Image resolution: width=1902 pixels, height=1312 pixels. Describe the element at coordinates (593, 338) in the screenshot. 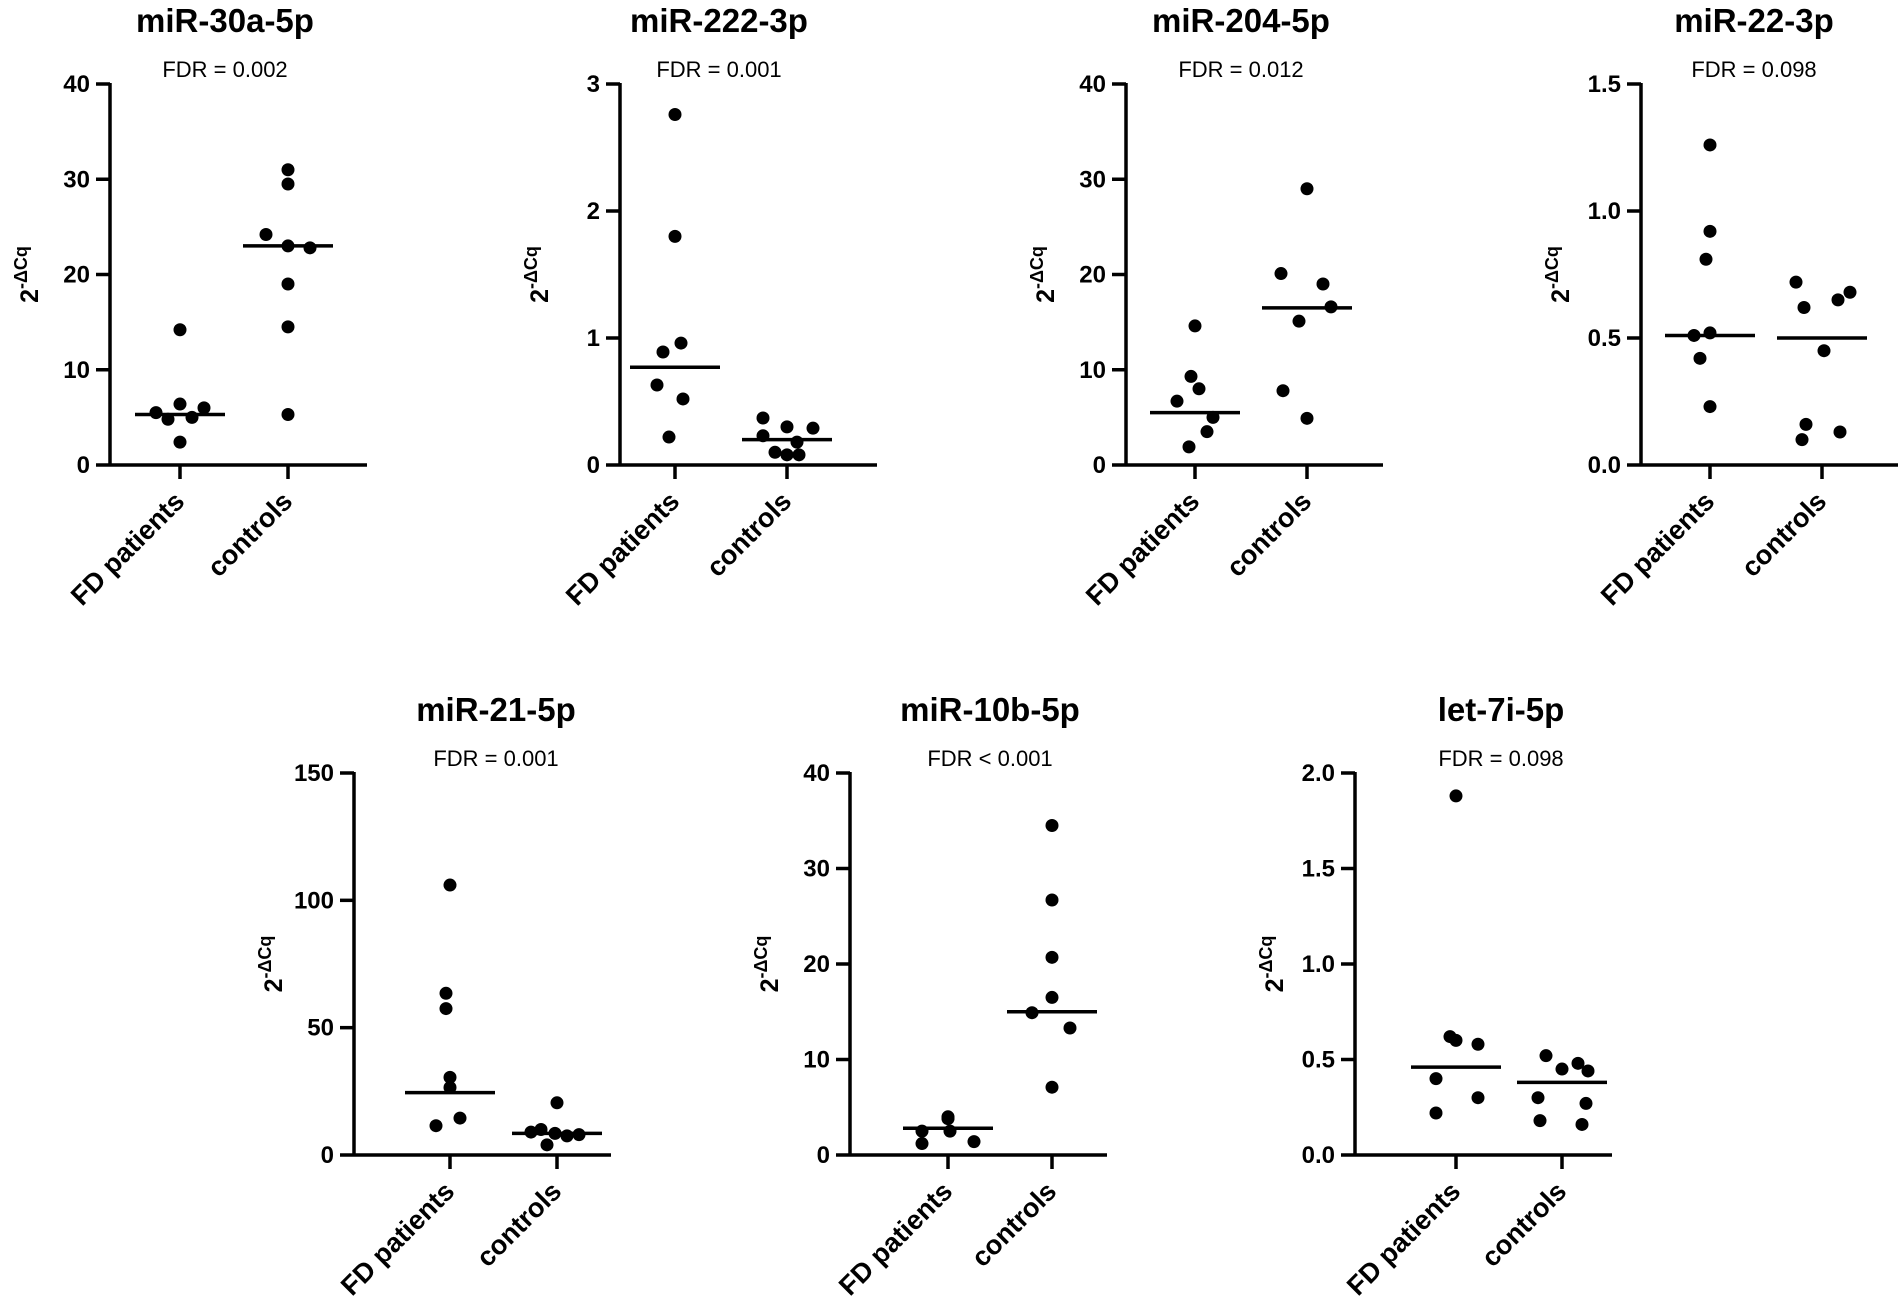

I see `y-tick-label: 1` at that location.